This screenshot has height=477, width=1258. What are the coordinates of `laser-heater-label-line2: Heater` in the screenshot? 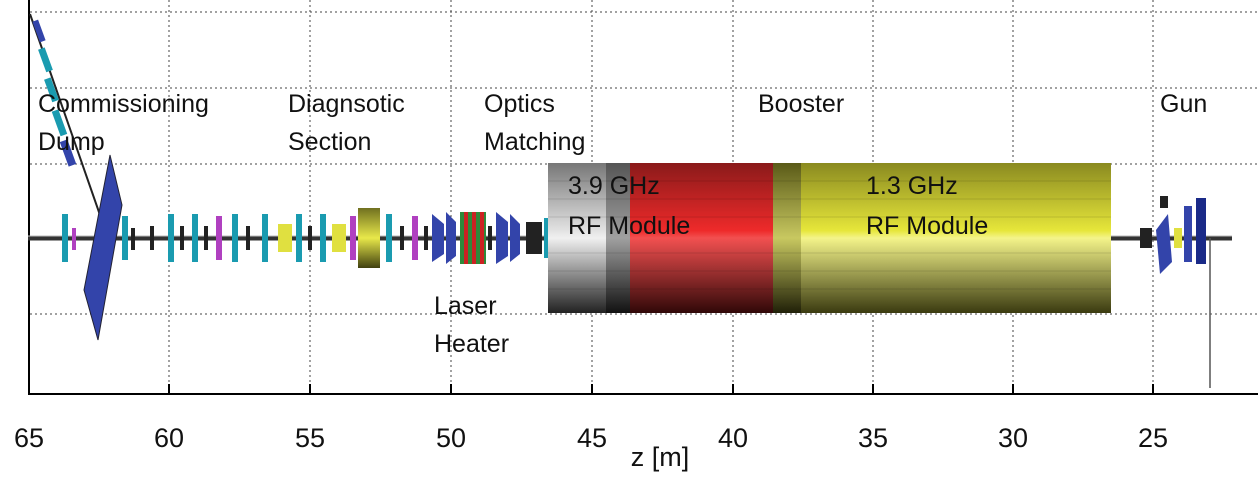 It's located at (471, 344).